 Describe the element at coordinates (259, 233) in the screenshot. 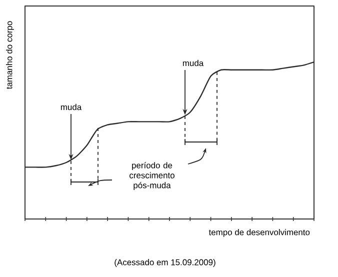

I see `x-axis-title: tempo de desenvolvimento` at that location.